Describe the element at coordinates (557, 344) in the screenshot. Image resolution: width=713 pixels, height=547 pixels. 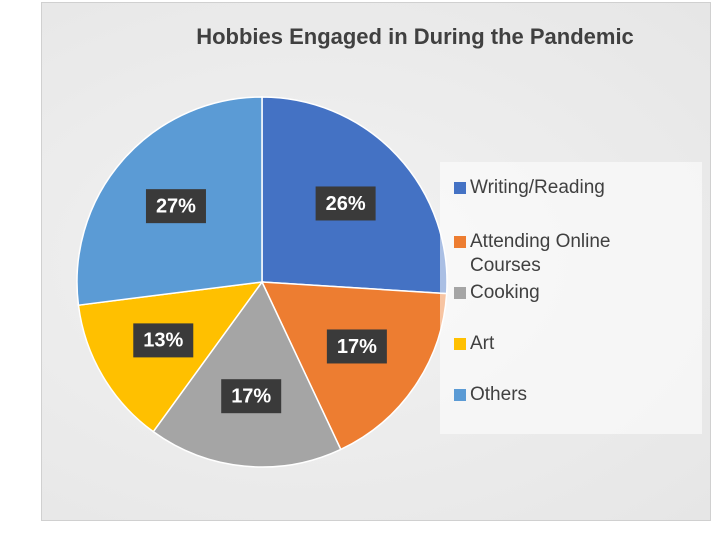
I see `legend-entry: Art` at that location.